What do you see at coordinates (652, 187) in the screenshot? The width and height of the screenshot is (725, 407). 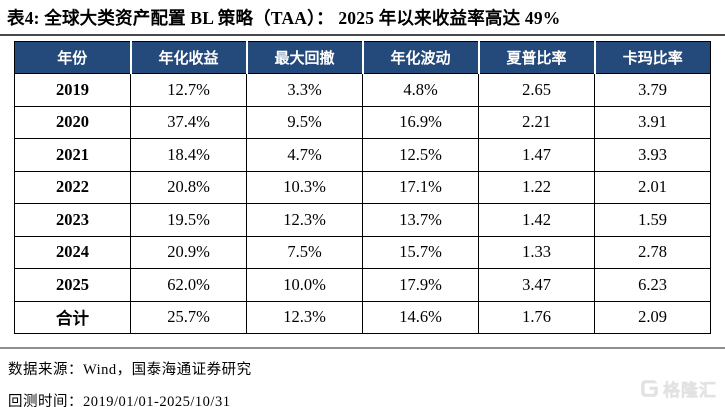 I see `cell-value: 2.01` at bounding box center [652, 187].